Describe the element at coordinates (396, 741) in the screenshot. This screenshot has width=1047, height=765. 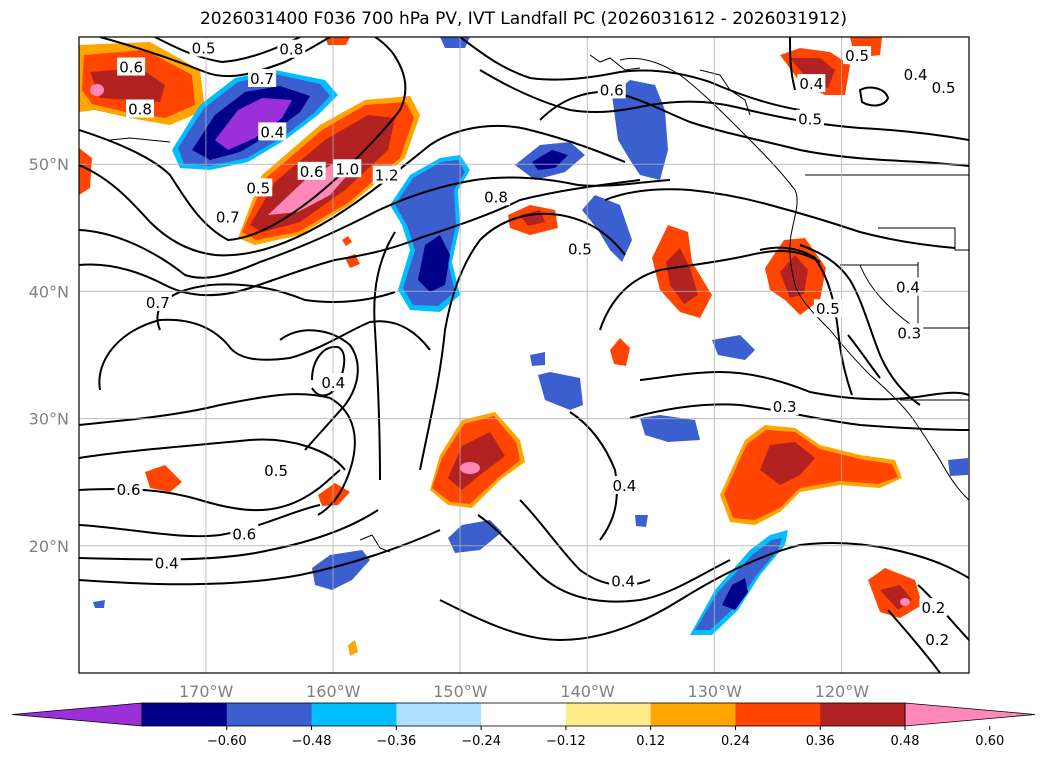
I see `colorbar-tick-label: −0.36` at that location.